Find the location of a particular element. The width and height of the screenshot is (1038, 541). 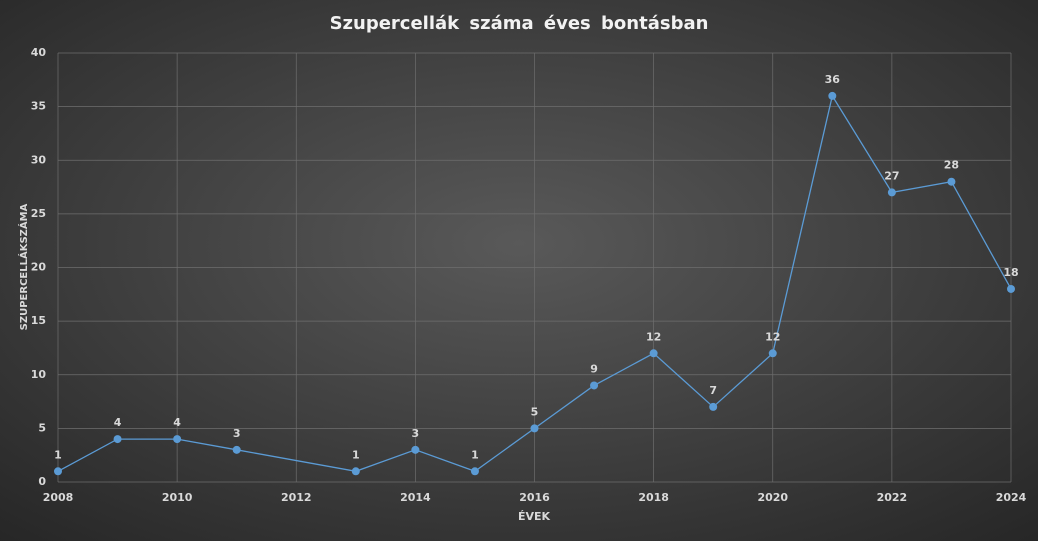

x-tick-label: 2020 is located at coordinates (772, 497).